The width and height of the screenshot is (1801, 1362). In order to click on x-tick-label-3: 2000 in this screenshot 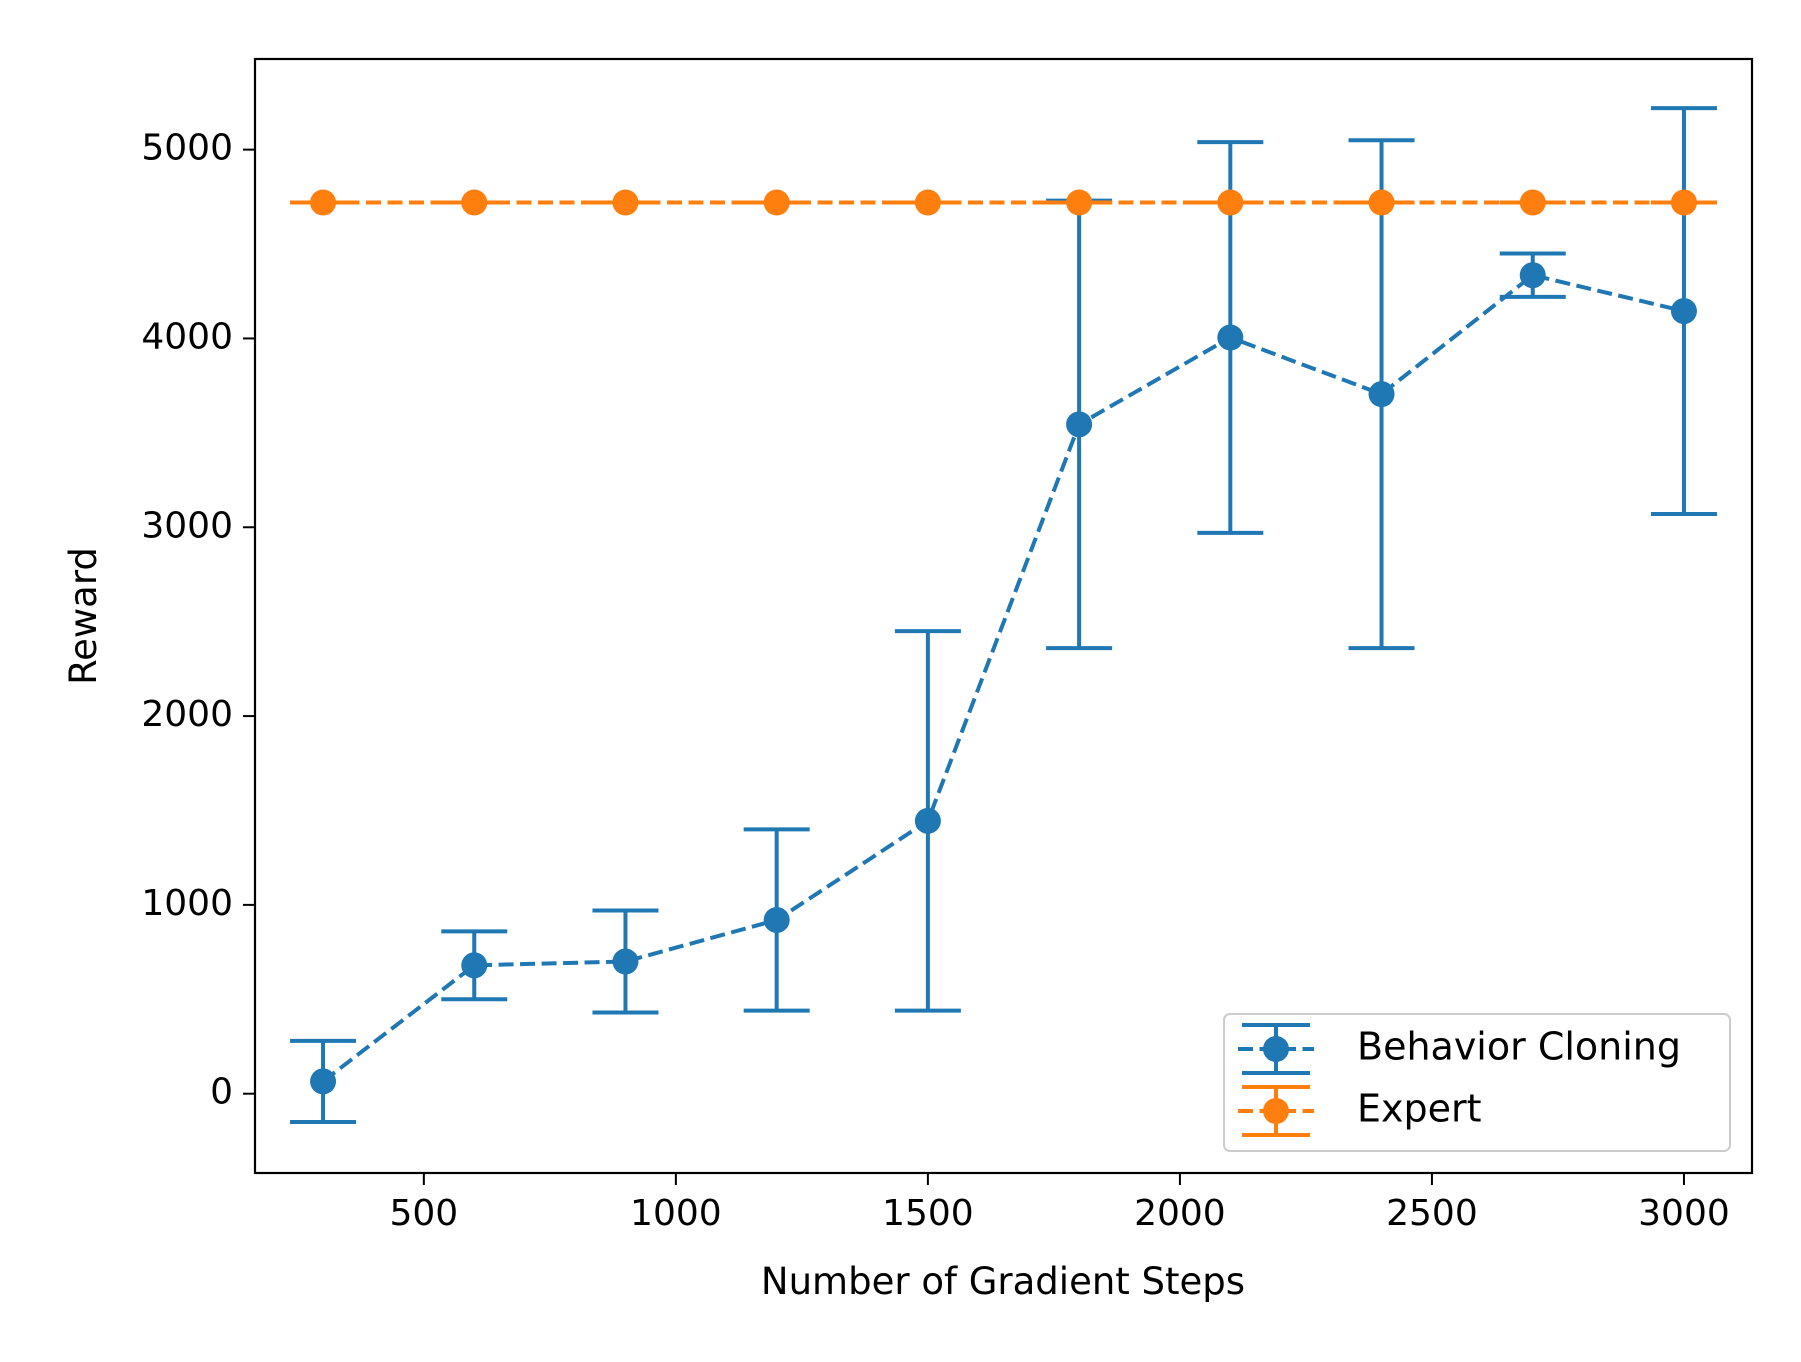, I will do `click(1180, 1213)`.